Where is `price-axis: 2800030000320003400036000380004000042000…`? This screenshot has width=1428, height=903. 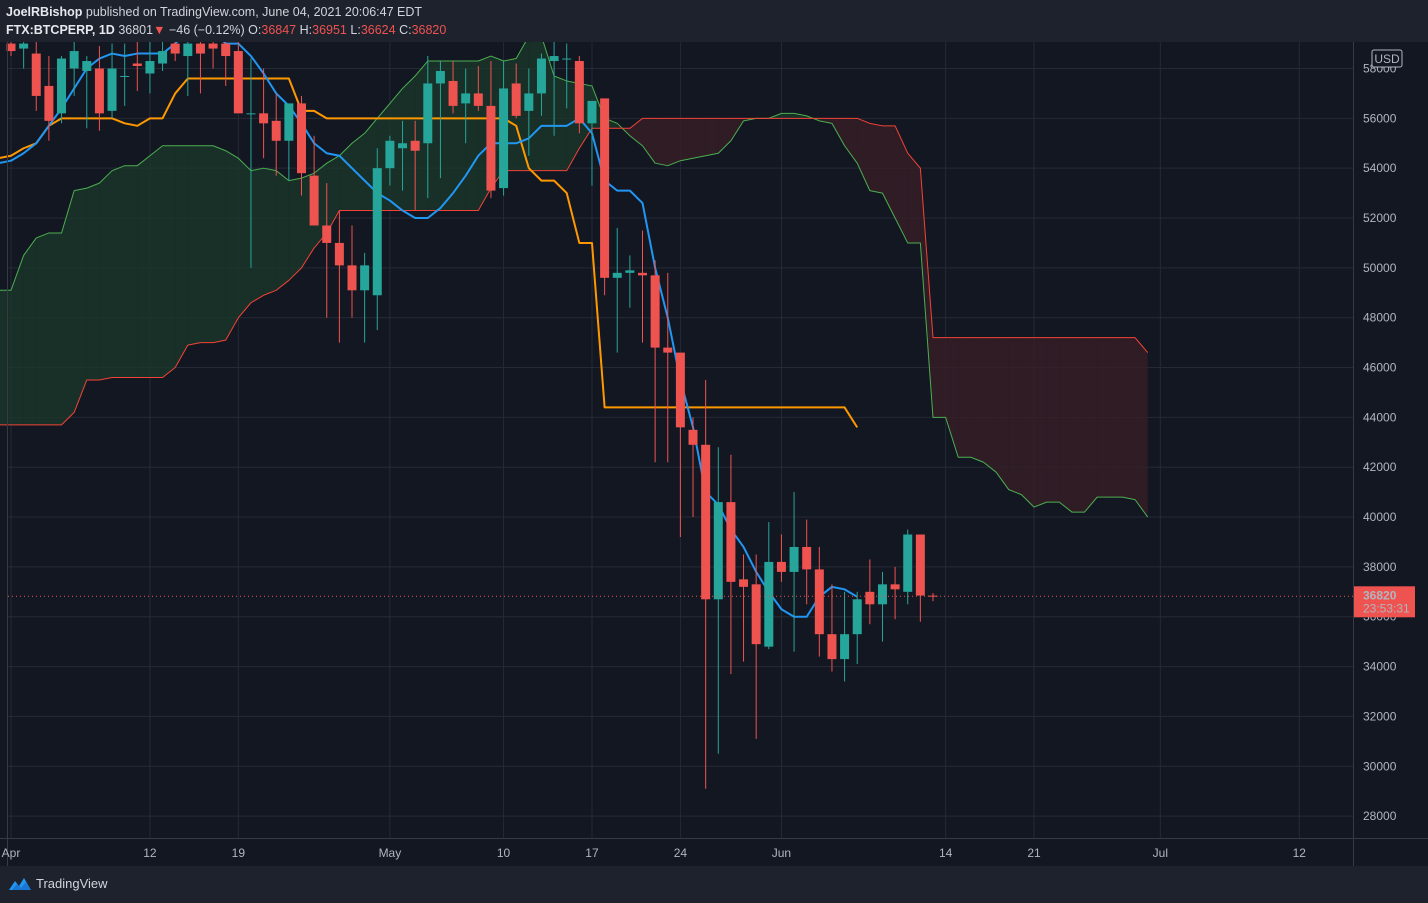
price-axis: 2800030000320003400036000380004000042000… is located at coordinates (1380, 443).